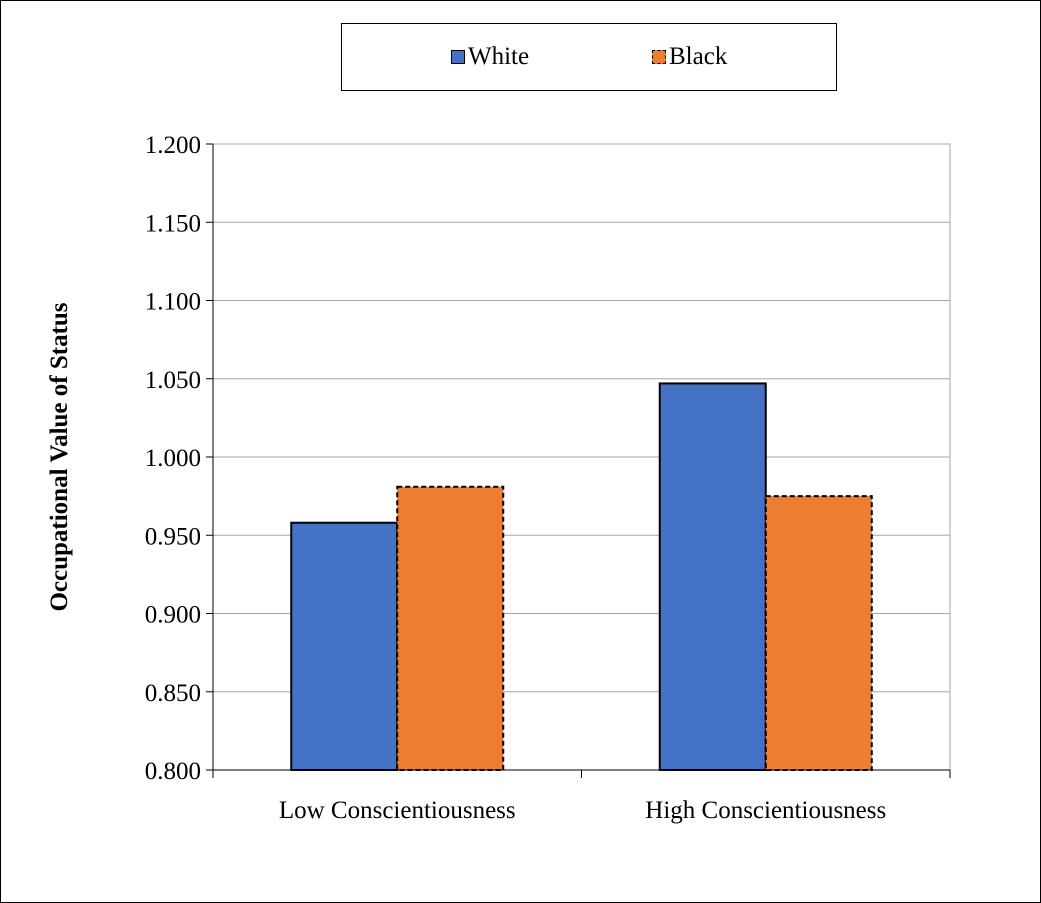  I want to click on legend-item-black: Black, so click(690, 56).